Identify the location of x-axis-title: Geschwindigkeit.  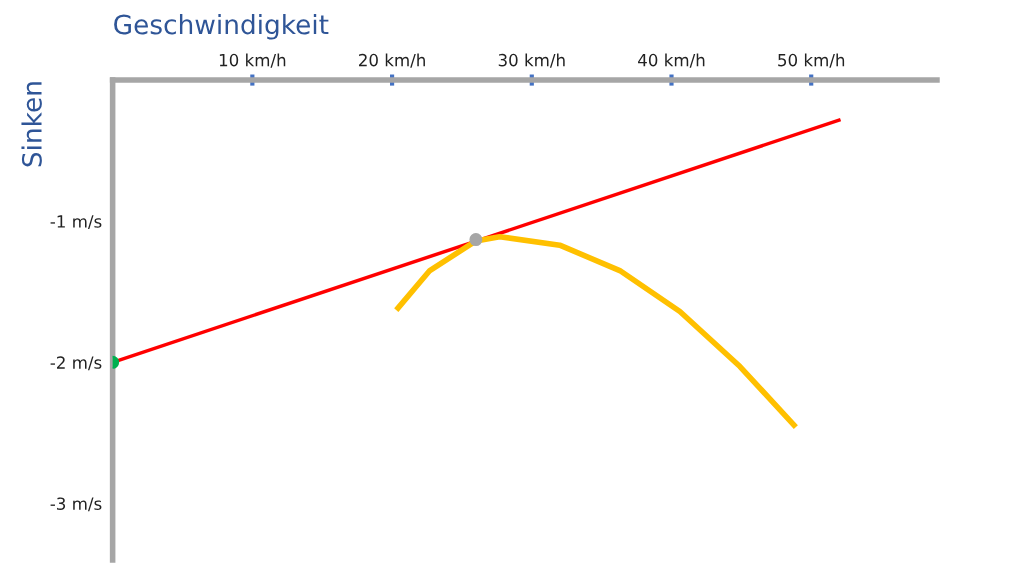
(221, 27).